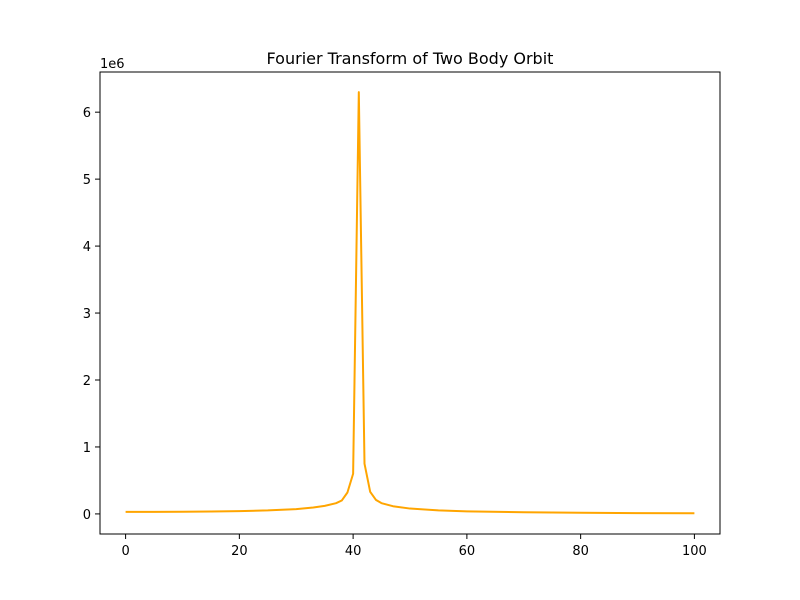  What do you see at coordinates (87, 448) in the screenshot?
I see `y-tick-label: 1` at bounding box center [87, 448].